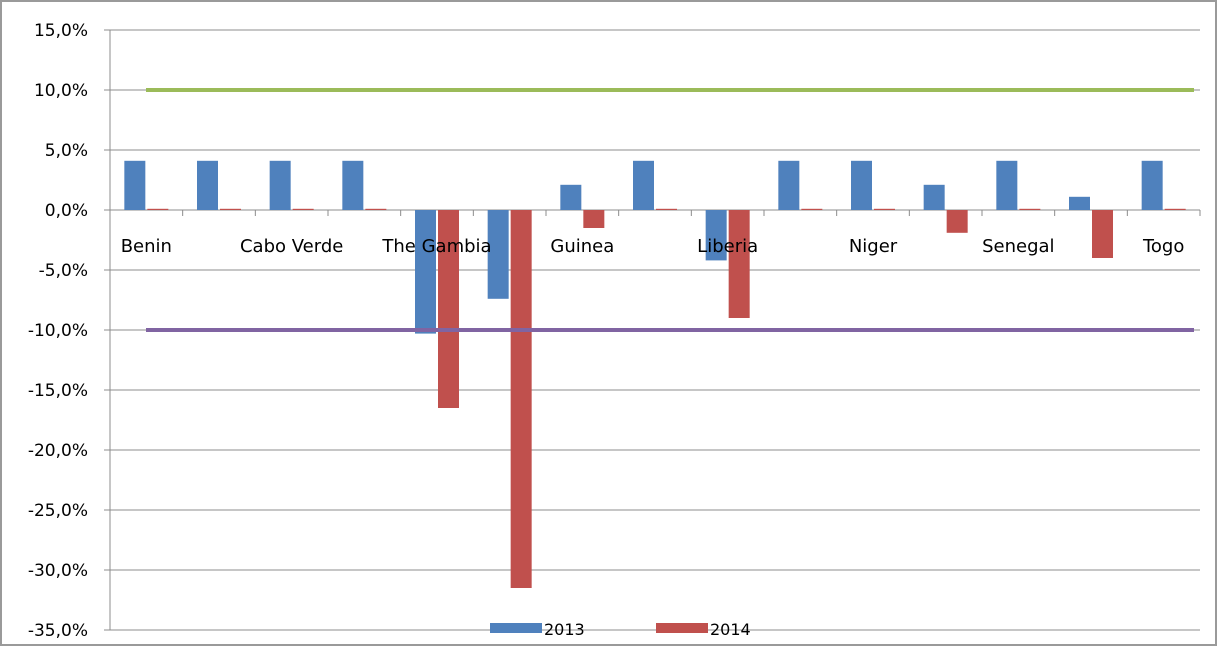 The width and height of the screenshot is (1221, 650). What do you see at coordinates (58, 571) in the screenshot?
I see `y-tick-label: -30,0%` at bounding box center [58, 571].